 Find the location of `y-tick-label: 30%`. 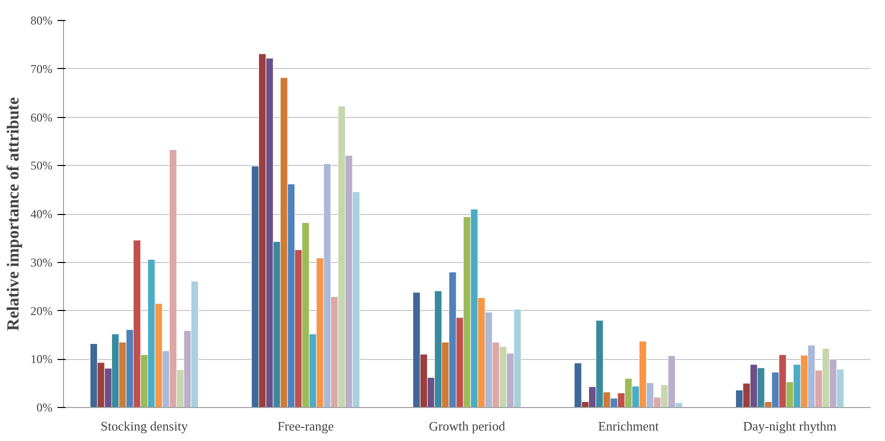

y-tick-label: 30% is located at coordinates (41, 262).